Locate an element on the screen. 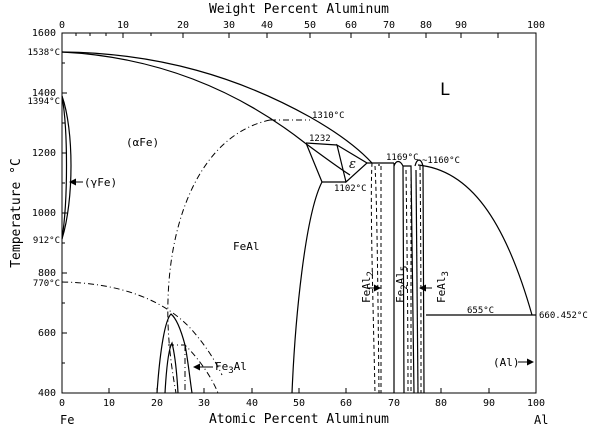 Image resolution: width=591 pixels, height=431 pixels. bottom-axis-fe-label: Fe is located at coordinates (67, 420).